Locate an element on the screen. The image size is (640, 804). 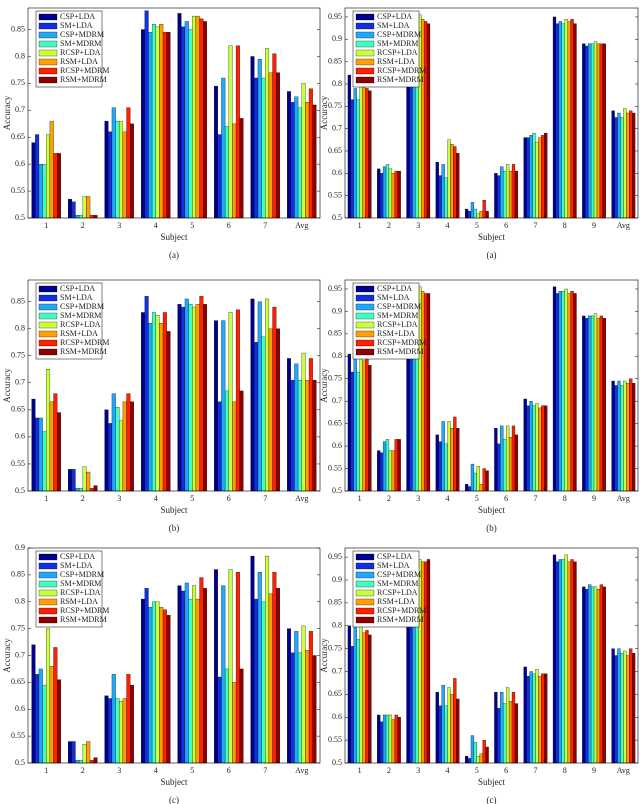
y-tick-label: 0.5 is located at coordinates (20, 762).